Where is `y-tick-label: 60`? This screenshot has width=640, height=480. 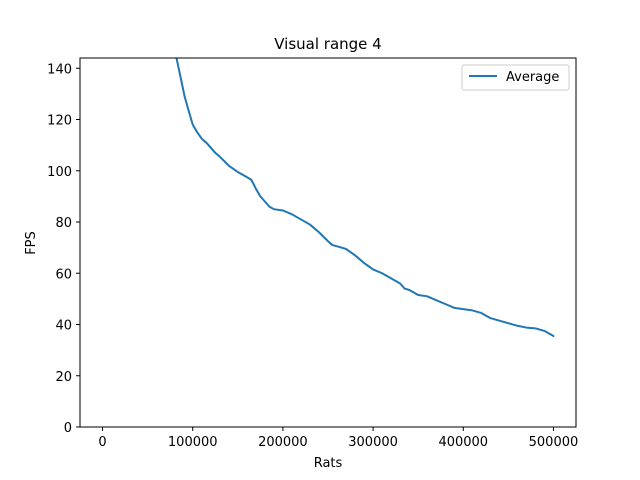 y-tick-label: 60 is located at coordinates (63, 274).